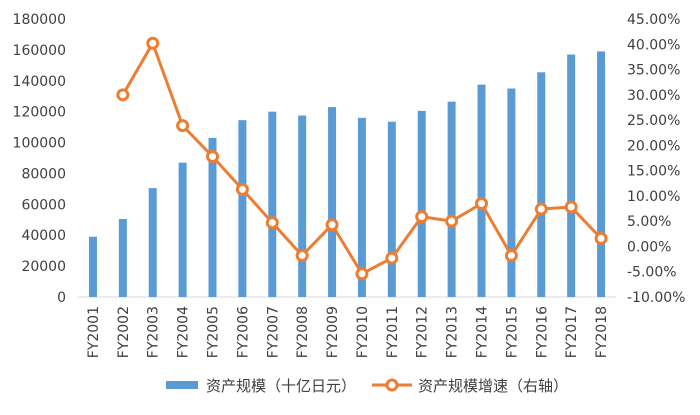 This screenshot has width=700, height=415. Describe the element at coordinates (212, 217) in the screenshot. I see `bar-FY2005` at that location.